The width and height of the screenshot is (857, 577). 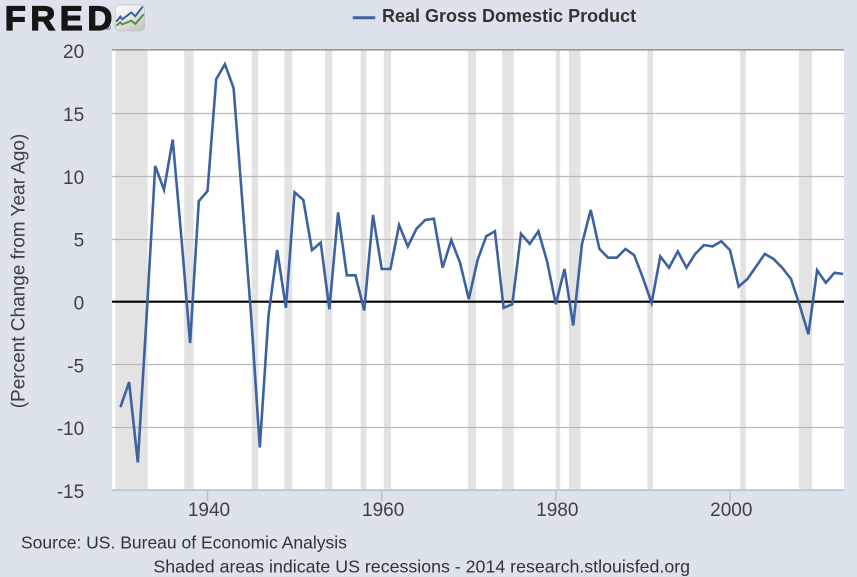 What do you see at coordinates (73, 115) in the screenshot?
I see `svg-text: 15` at bounding box center [73, 115].